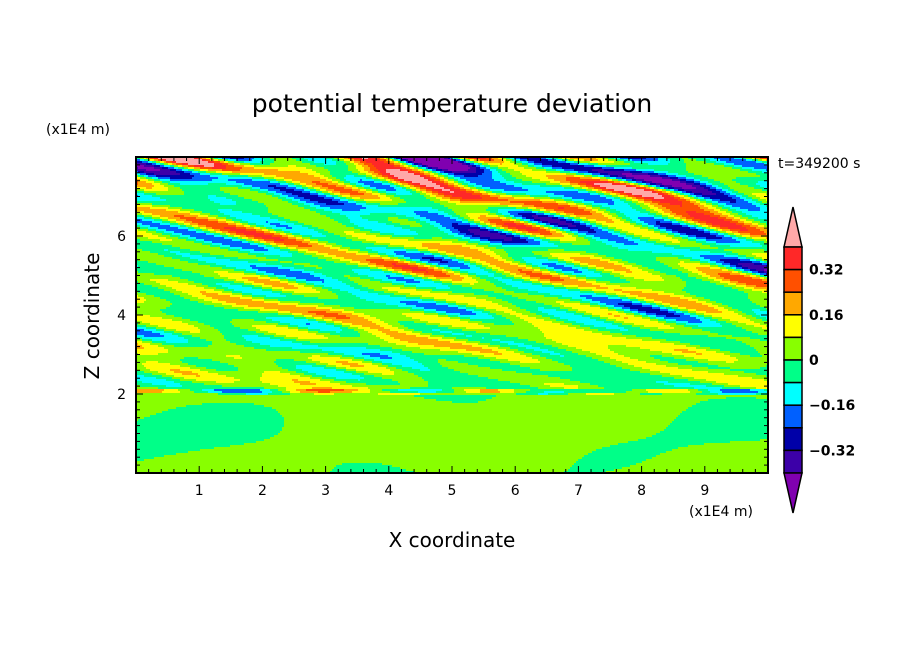  Describe the element at coordinates (578, 491) in the screenshot. I see `x-tick-label: 7` at that location.